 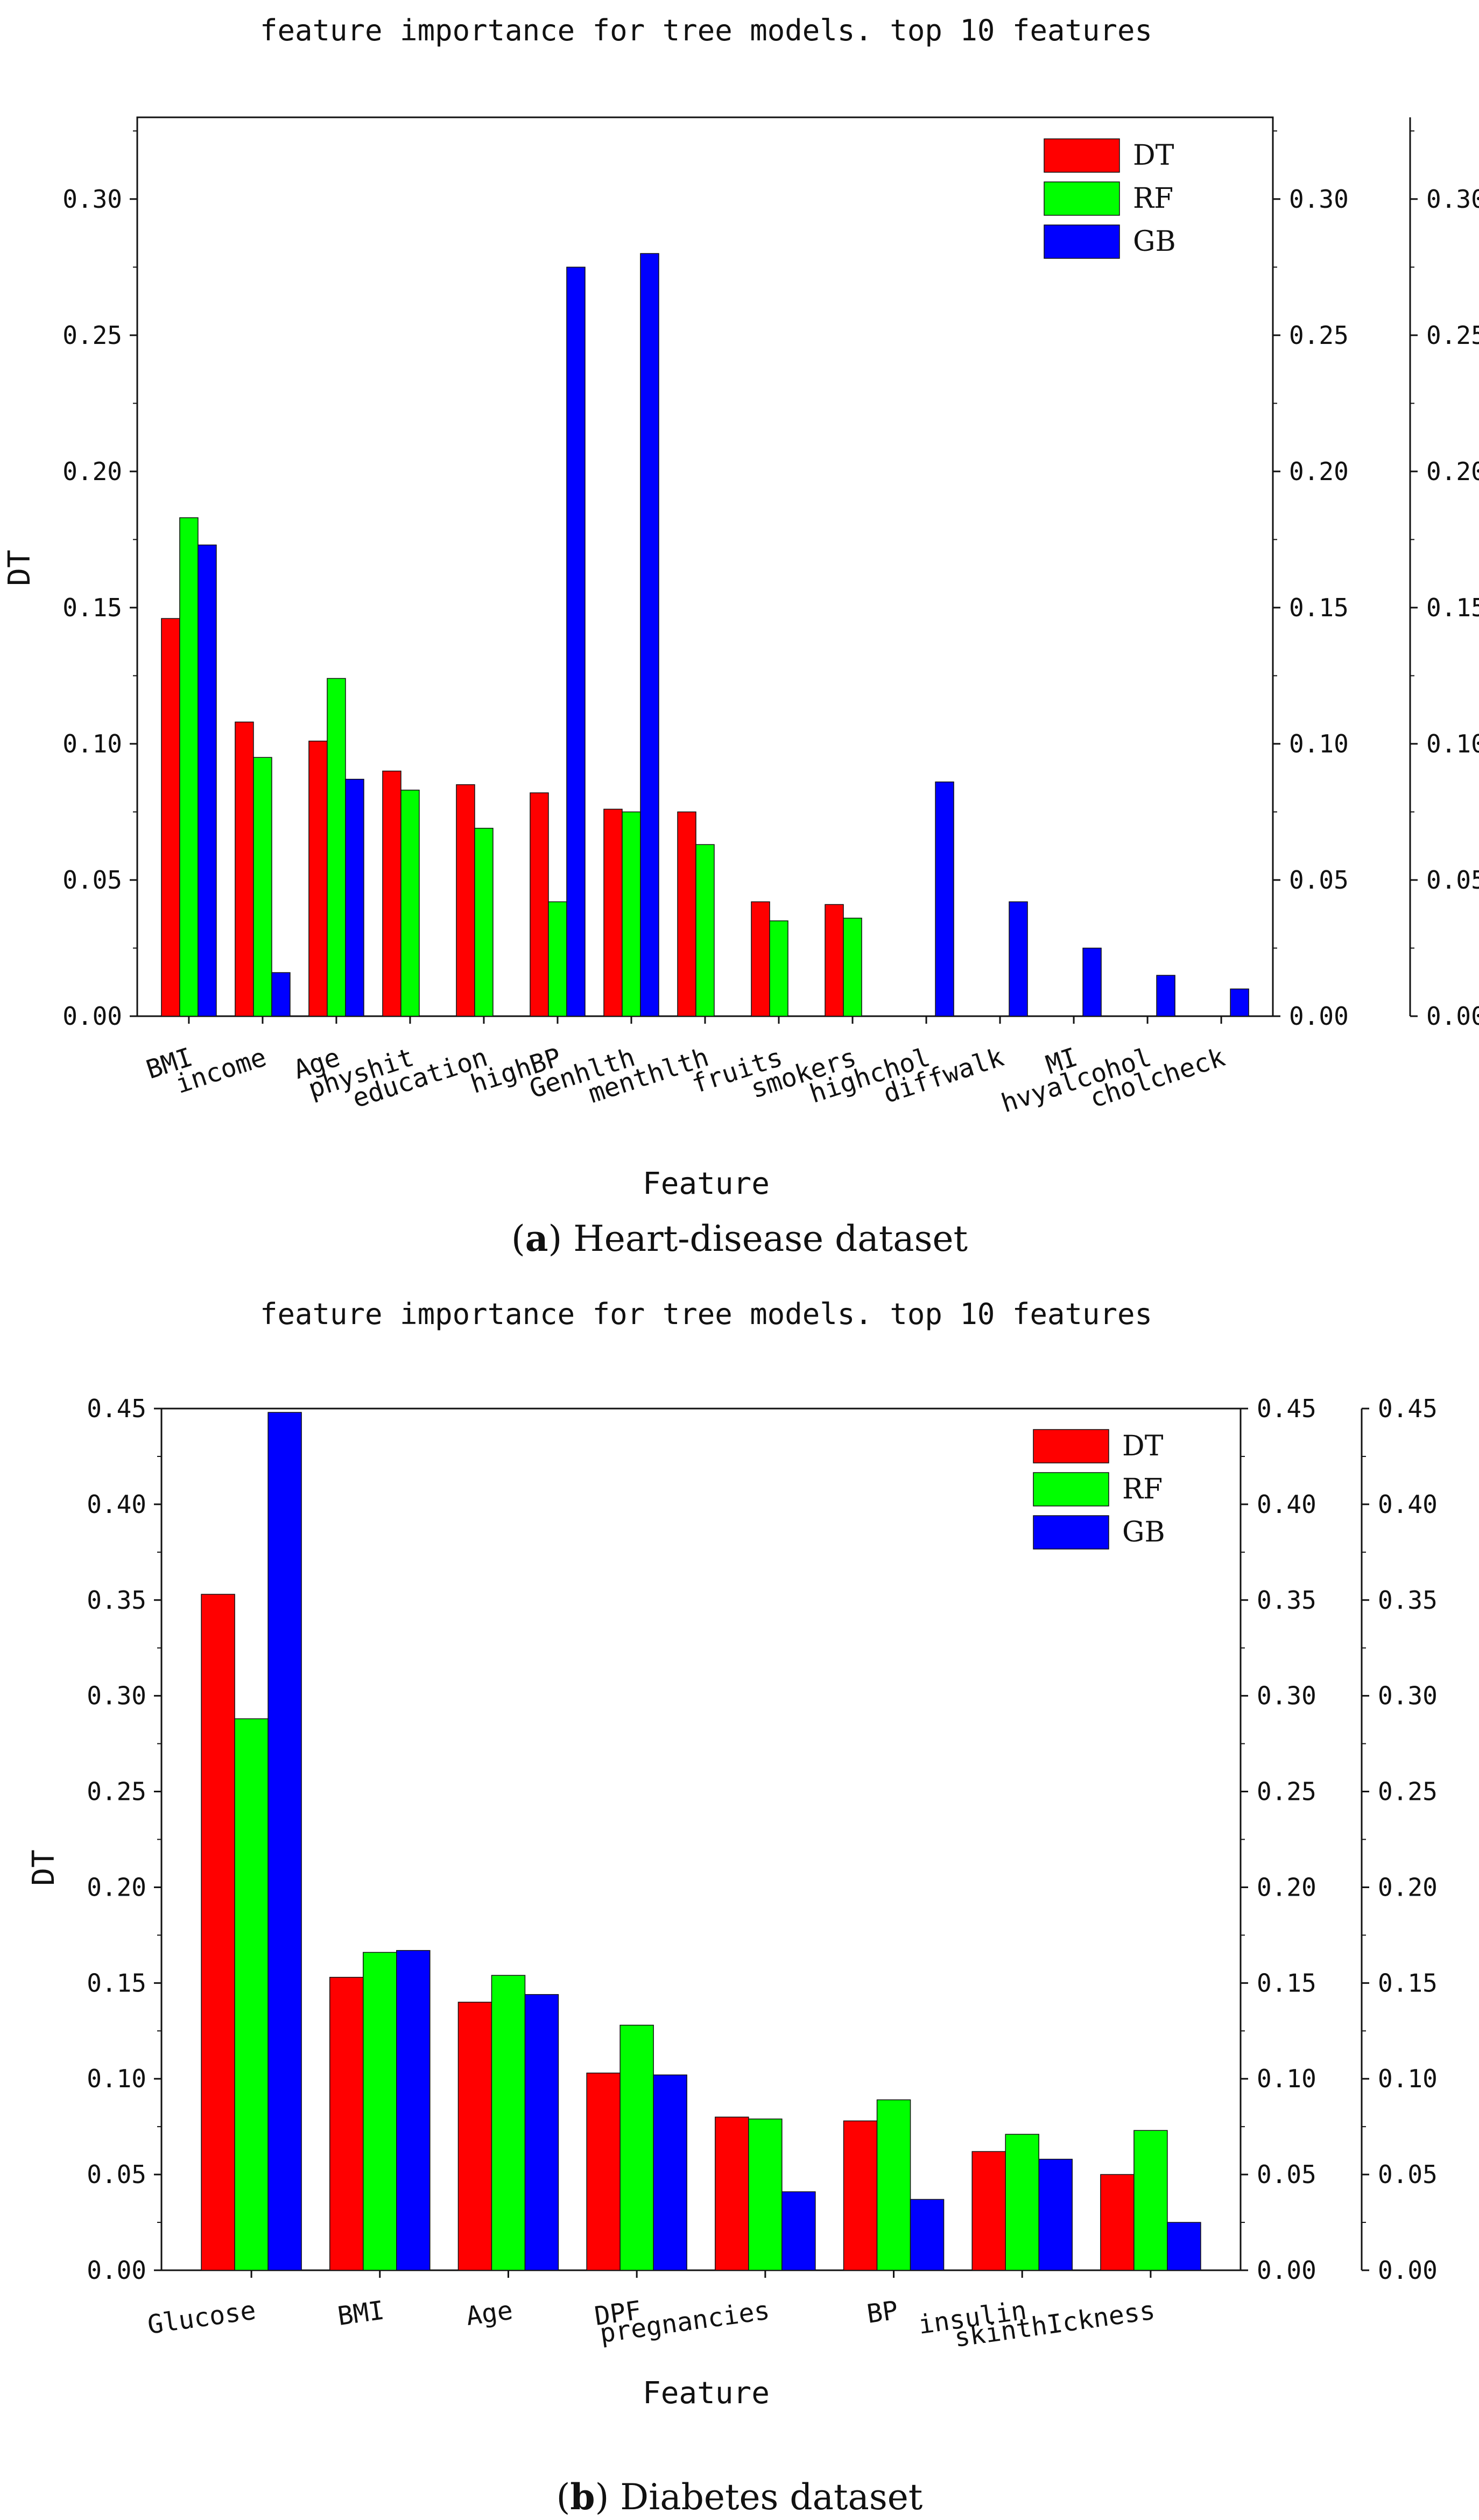 I want to click on y-tick-label-left: 0.40, so click(x=116, y=1505).